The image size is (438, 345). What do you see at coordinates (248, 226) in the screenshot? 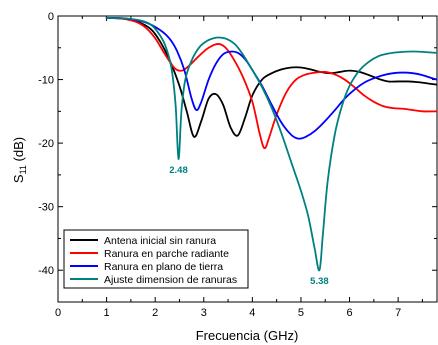
I see `annotations-layer: 2.48 5.38` at bounding box center [248, 226].